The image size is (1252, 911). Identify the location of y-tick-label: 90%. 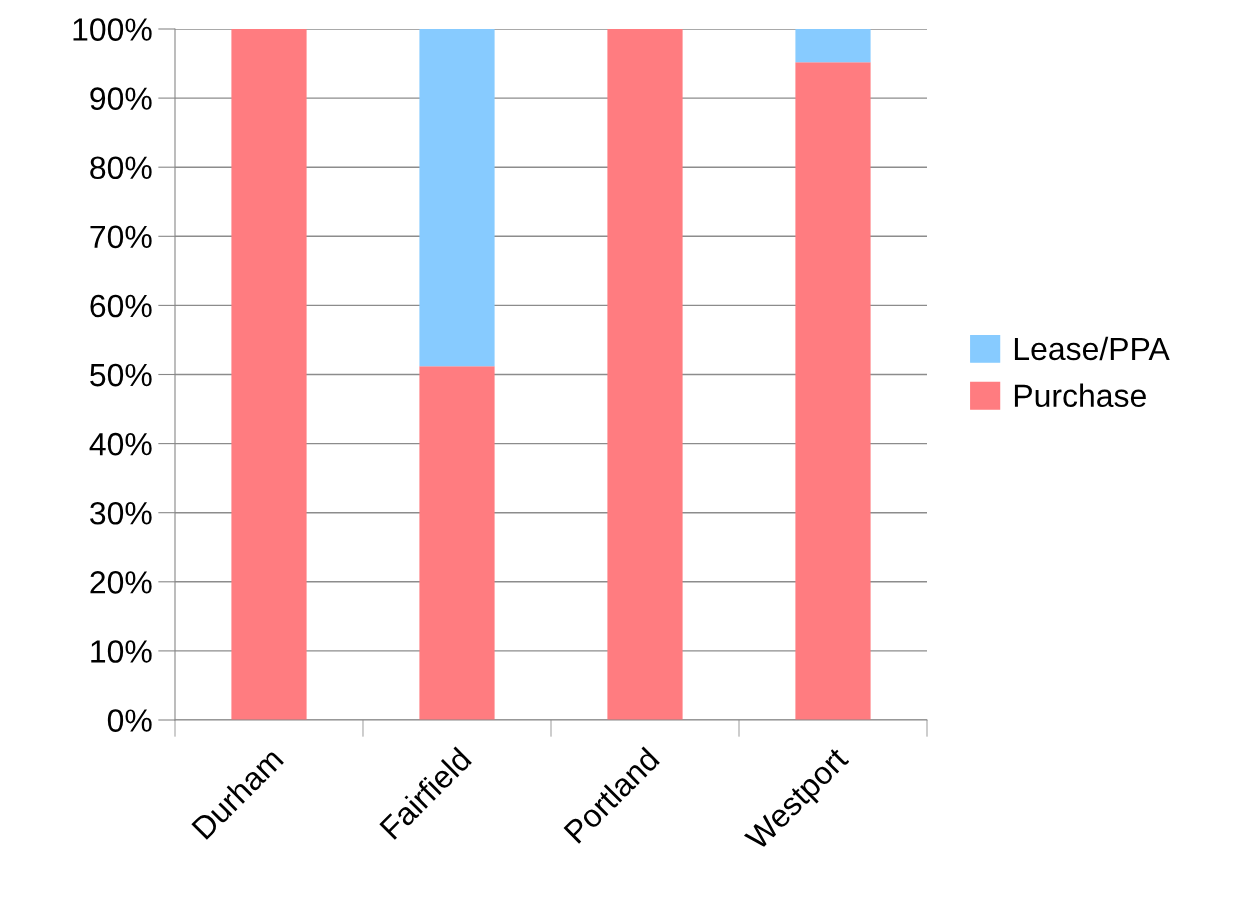
(121, 98).